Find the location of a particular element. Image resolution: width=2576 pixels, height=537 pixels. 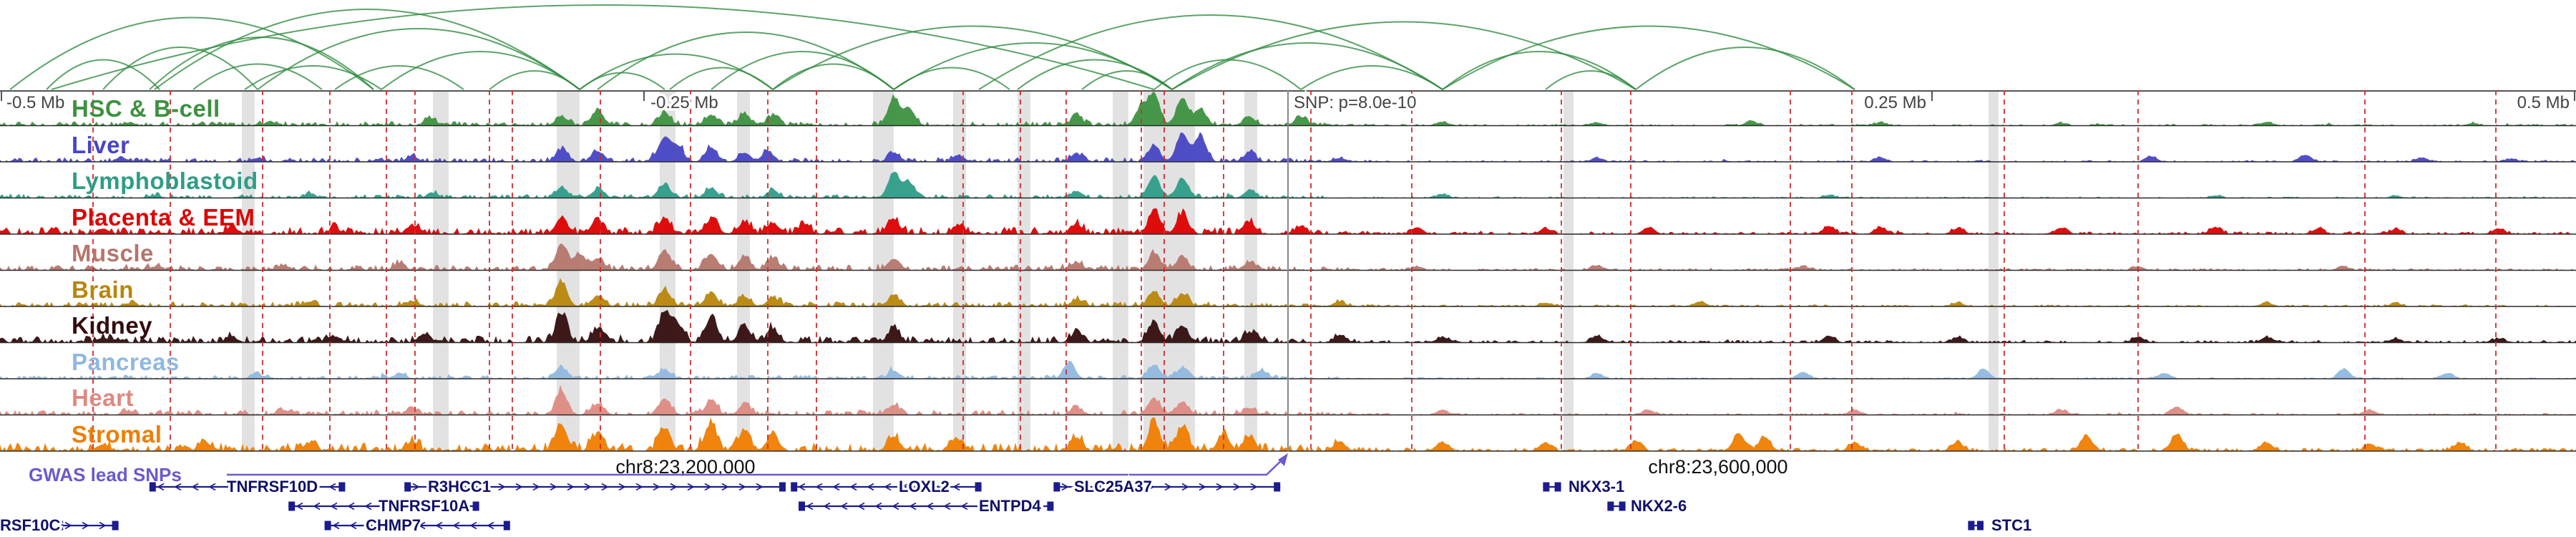

gene-label: RSF10C is located at coordinates (30, 525).